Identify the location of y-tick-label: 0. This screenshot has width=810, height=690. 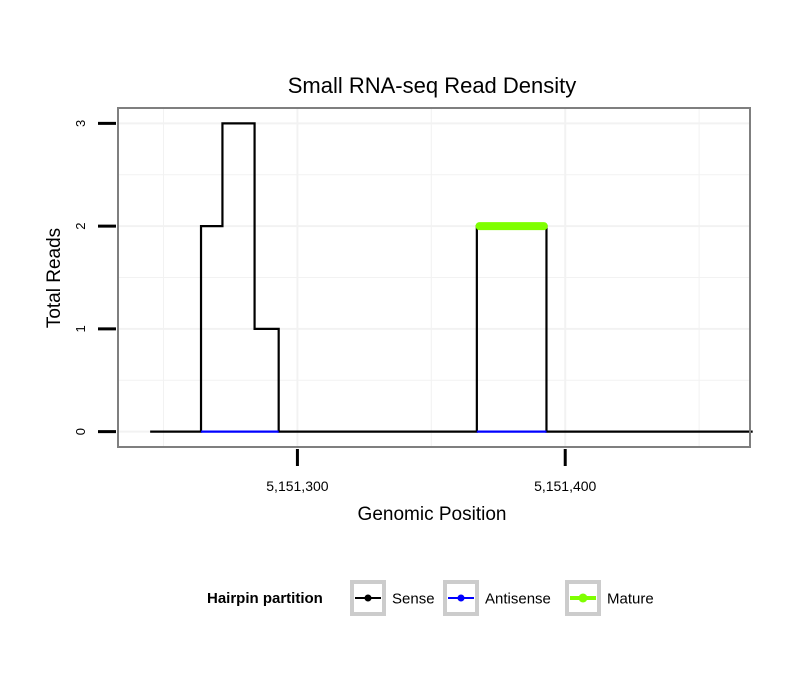
(80, 431).